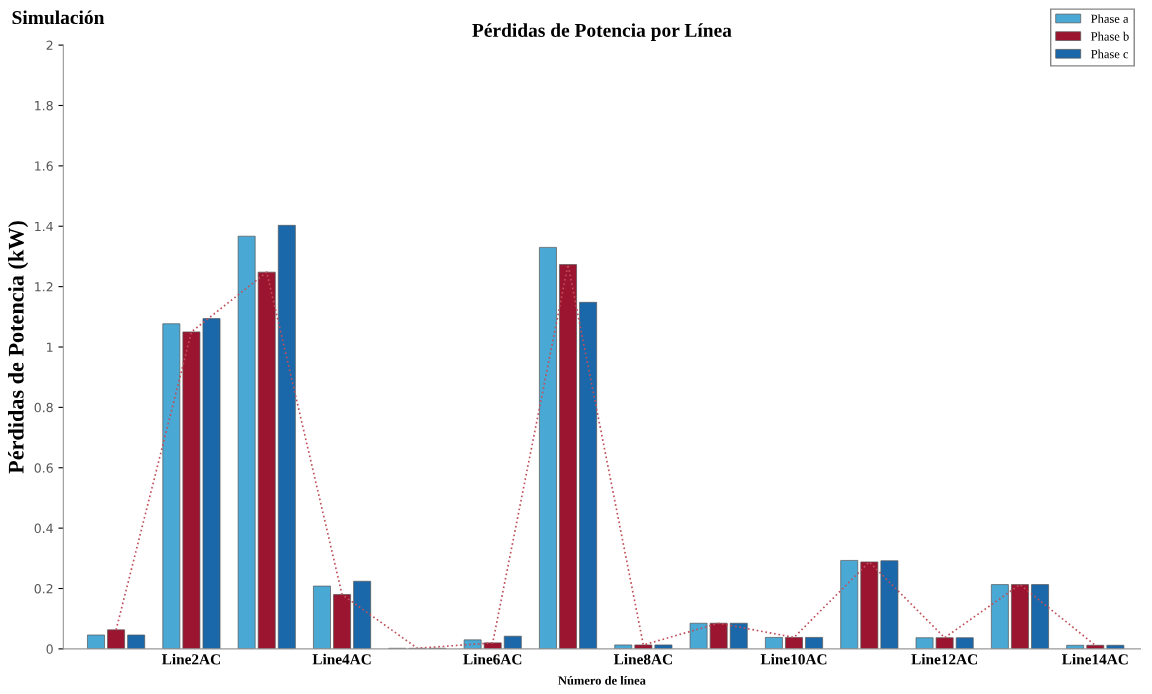  Describe the element at coordinates (50, 347) in the screenshot. I see `y-tick-label: 1` at that location.